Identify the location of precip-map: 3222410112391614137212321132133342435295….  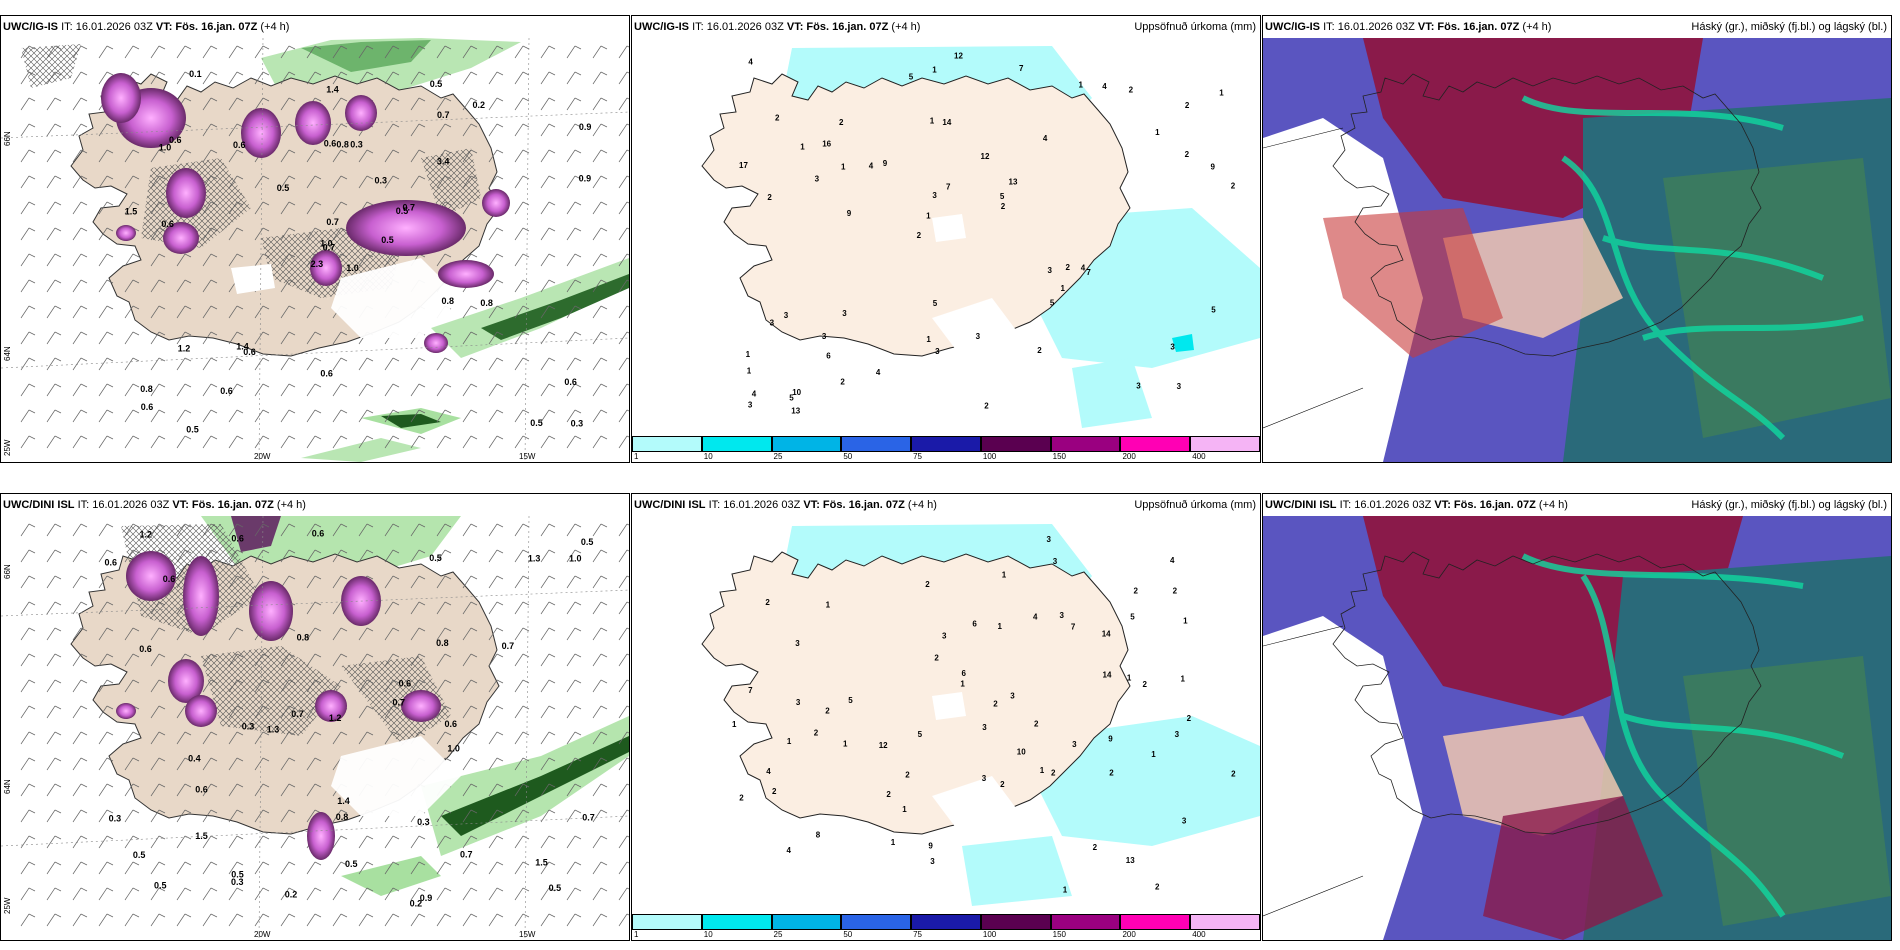
(946, 236).